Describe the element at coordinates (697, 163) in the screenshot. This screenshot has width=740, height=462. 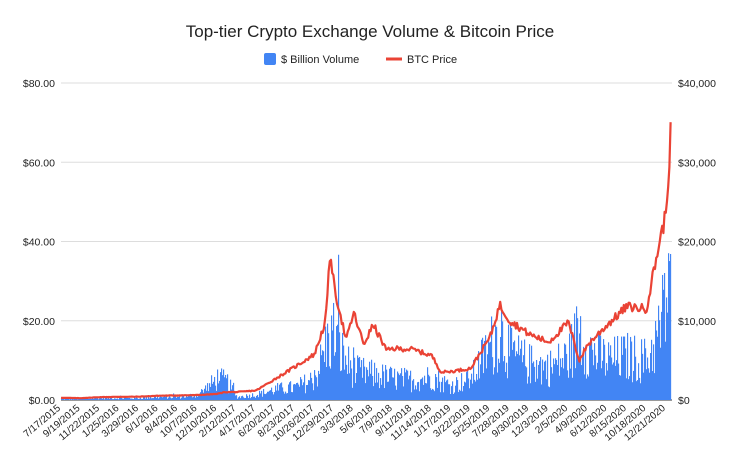
I see `right-tick-label: $30,000` at that location.